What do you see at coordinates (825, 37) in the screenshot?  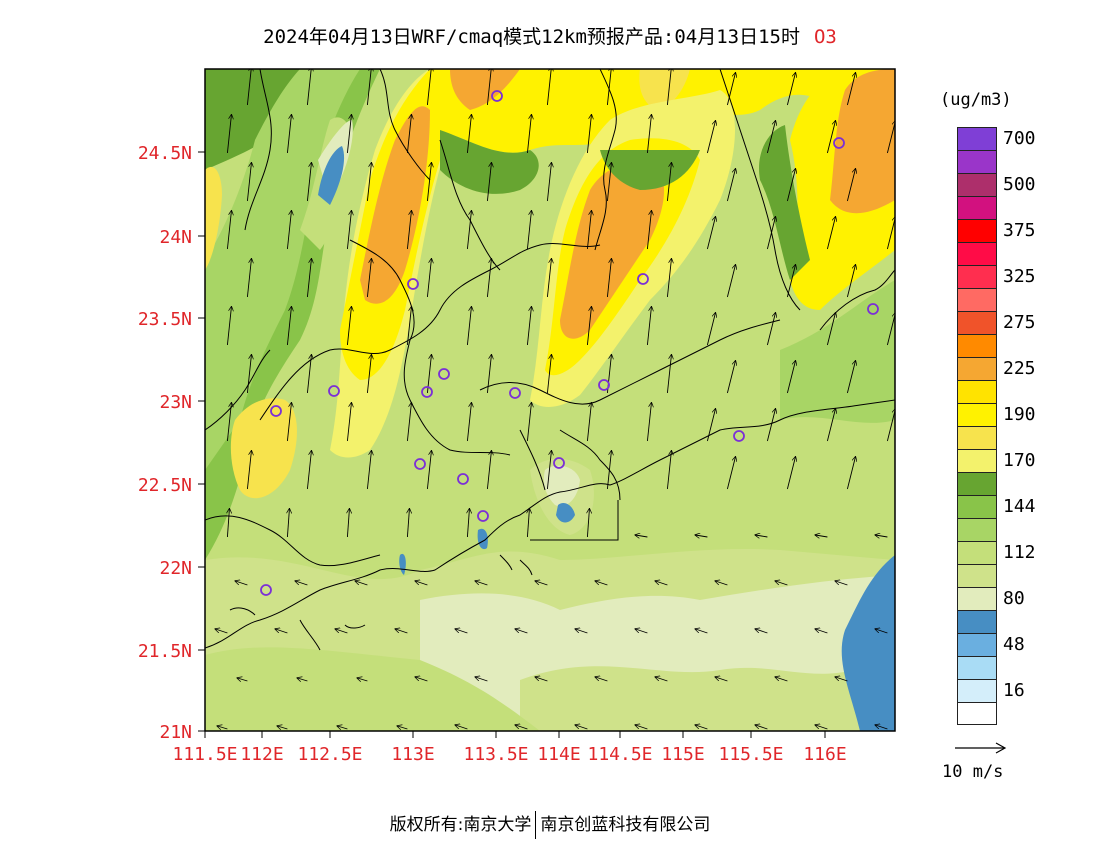 I see `pollutant-label: O3` at bounding box center [825, 37].